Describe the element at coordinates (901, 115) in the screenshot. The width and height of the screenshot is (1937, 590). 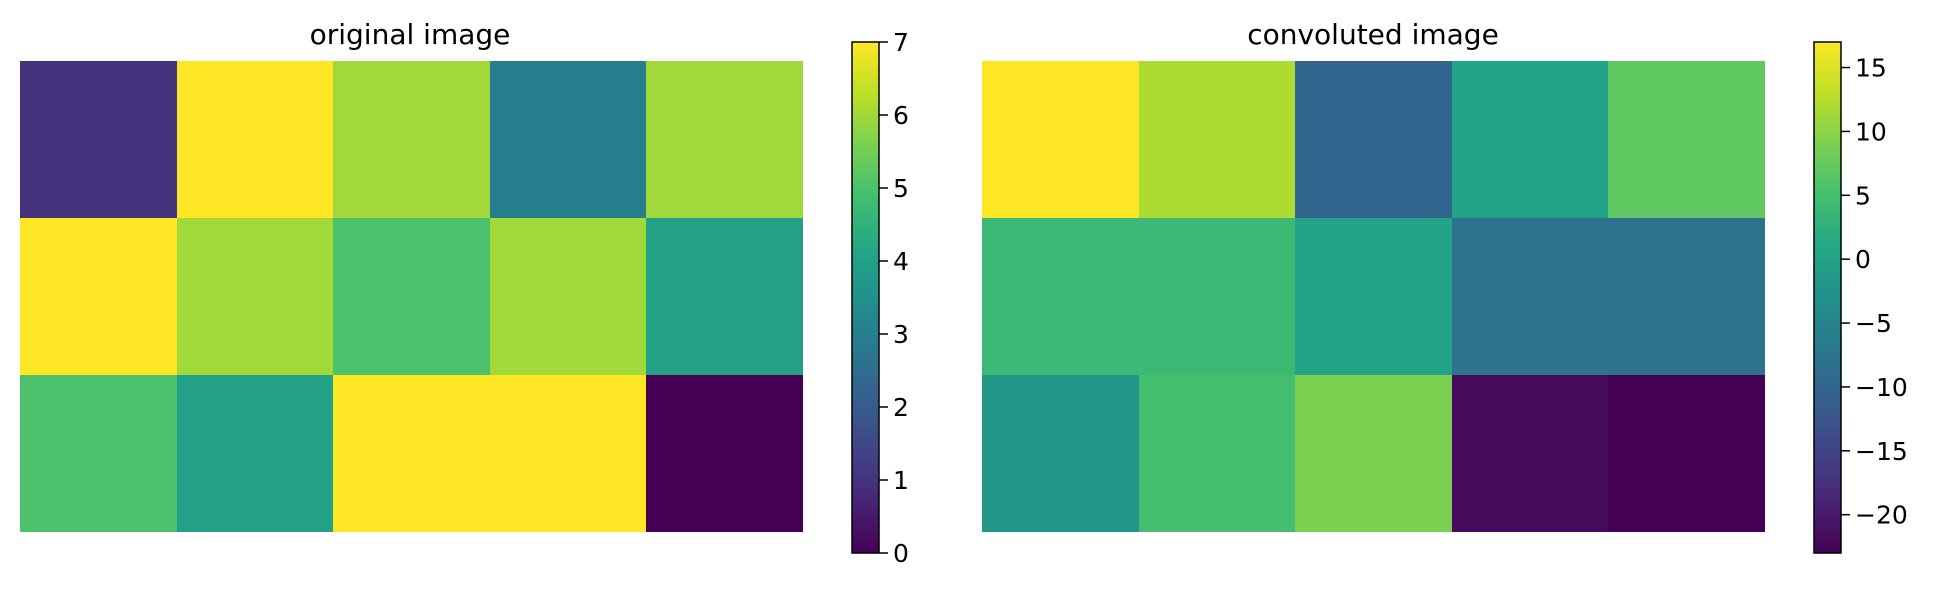
I see `colorbar-tick-label: 6` at that location.